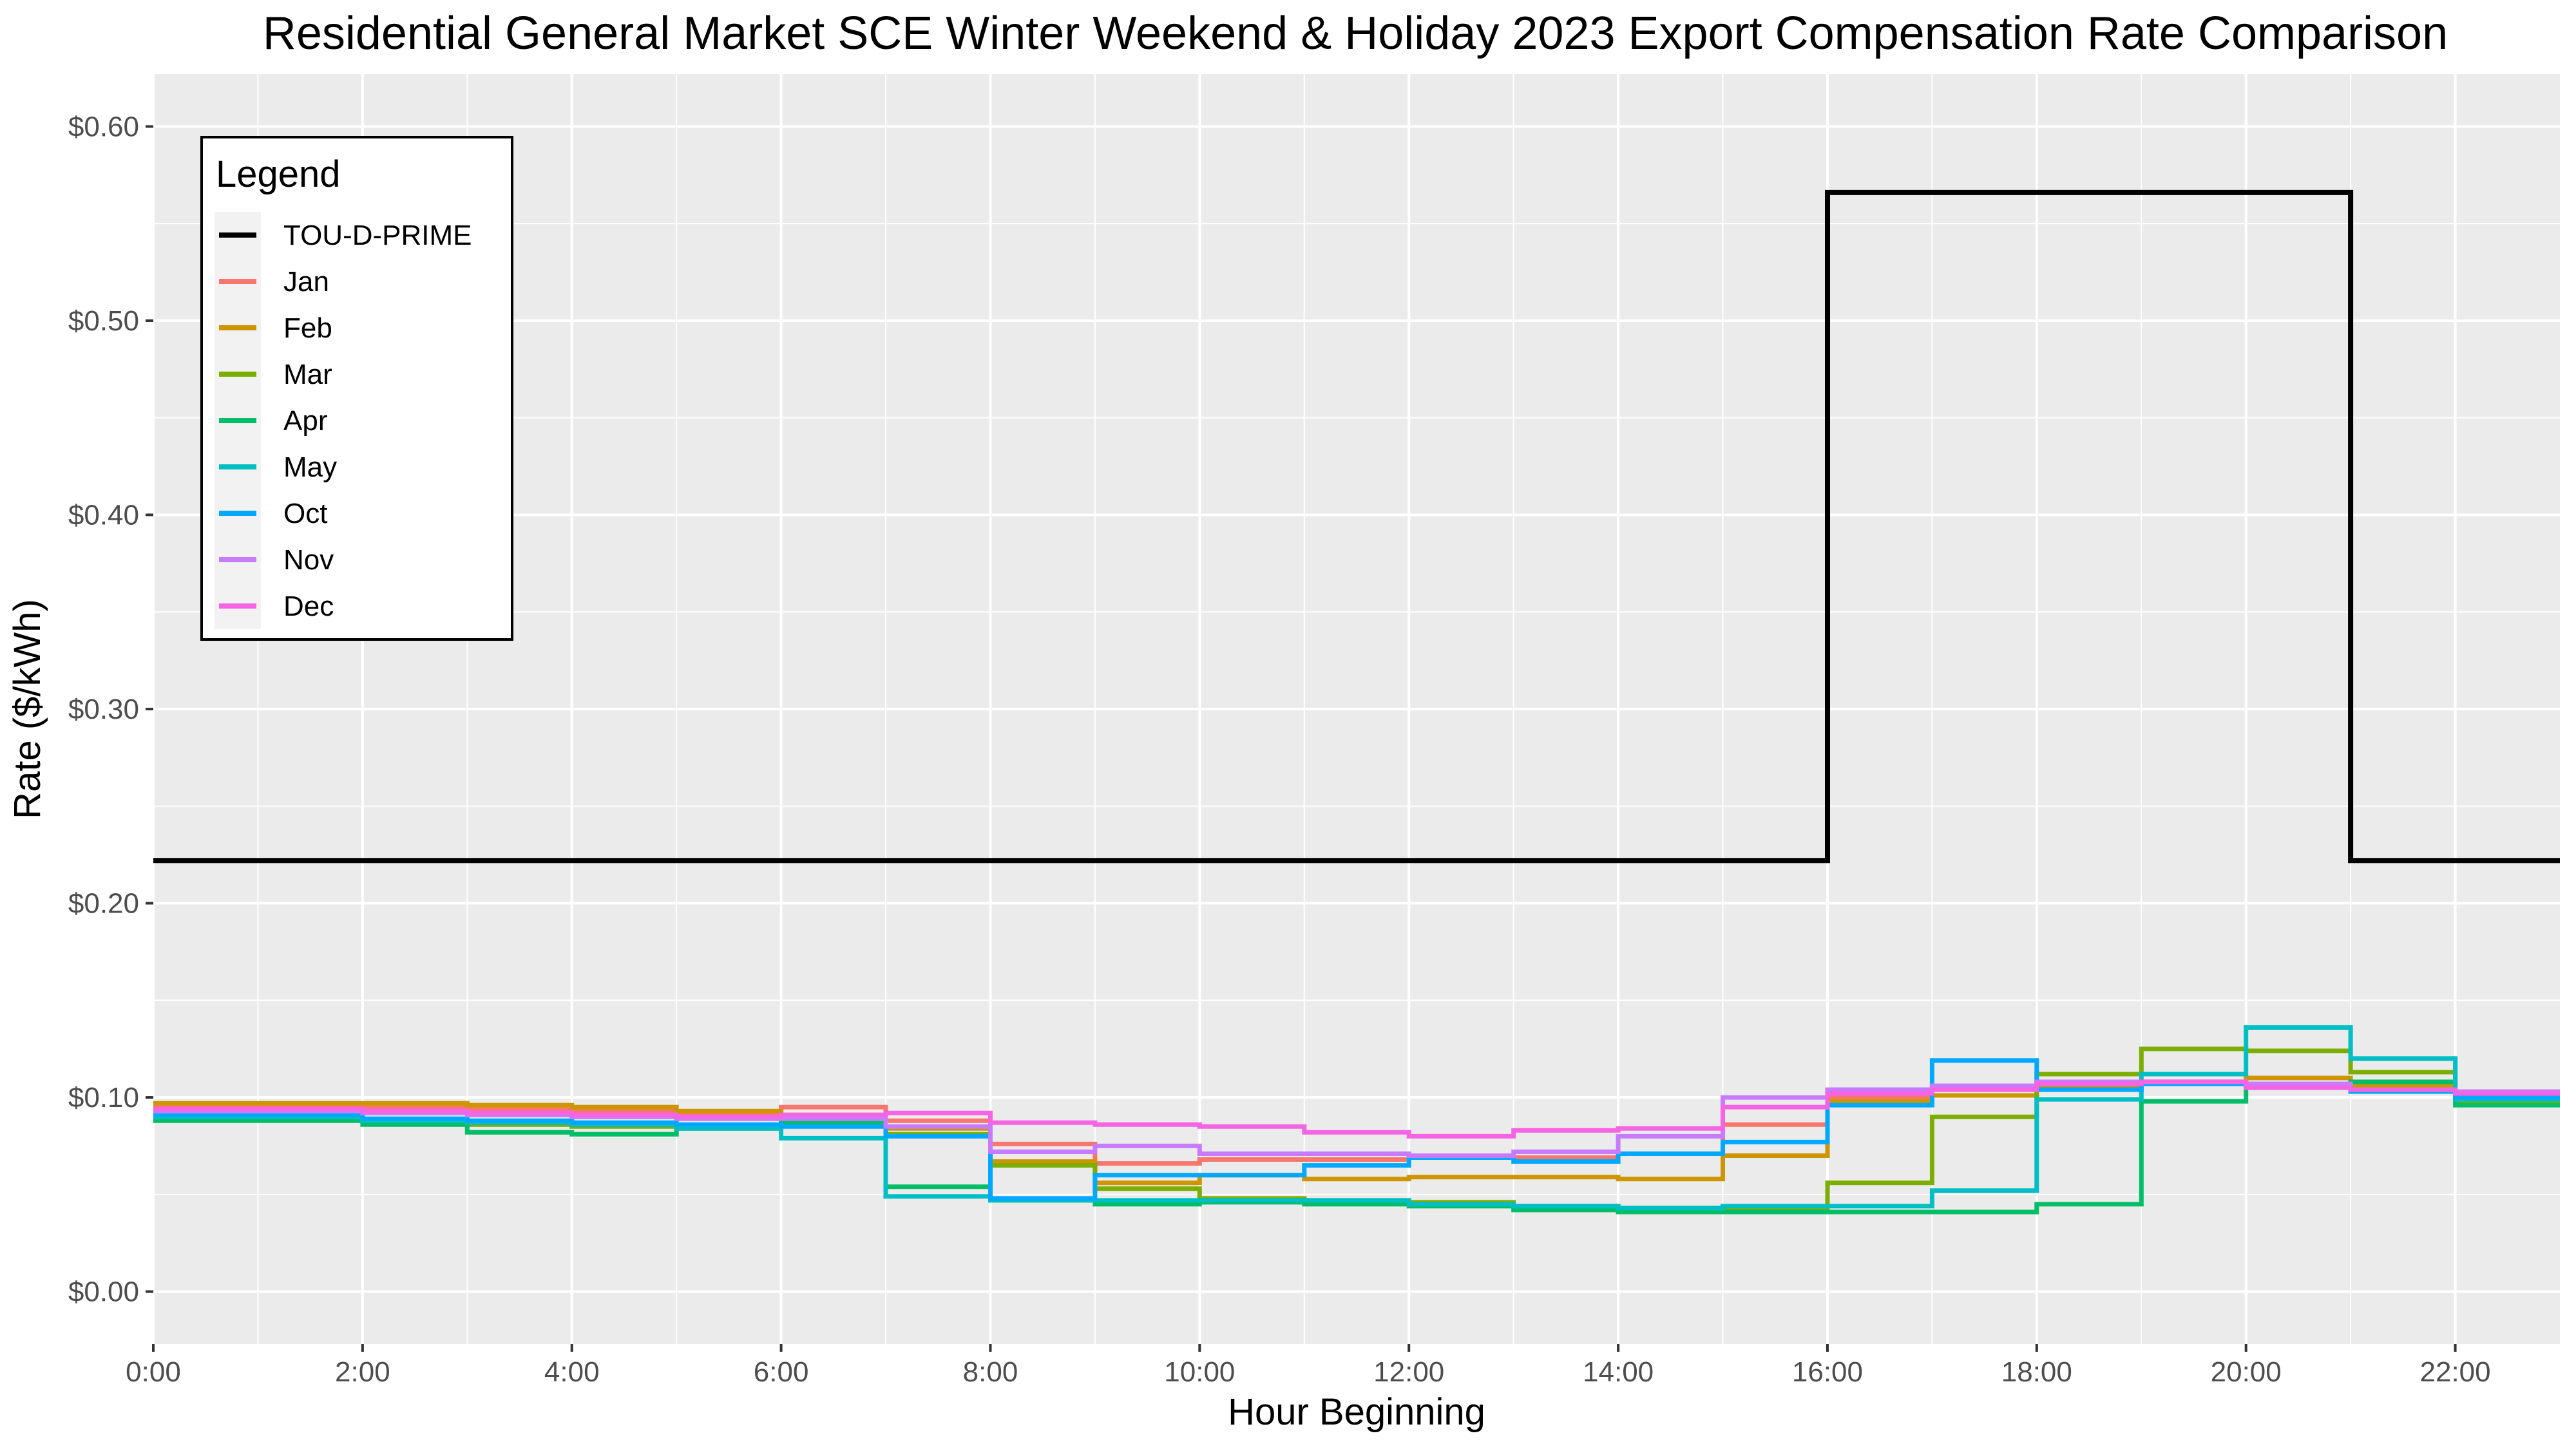 The height and width of the screenshot is (1449, 2576). I want to click on legend-label-feb: Feb, so click(307, 328).